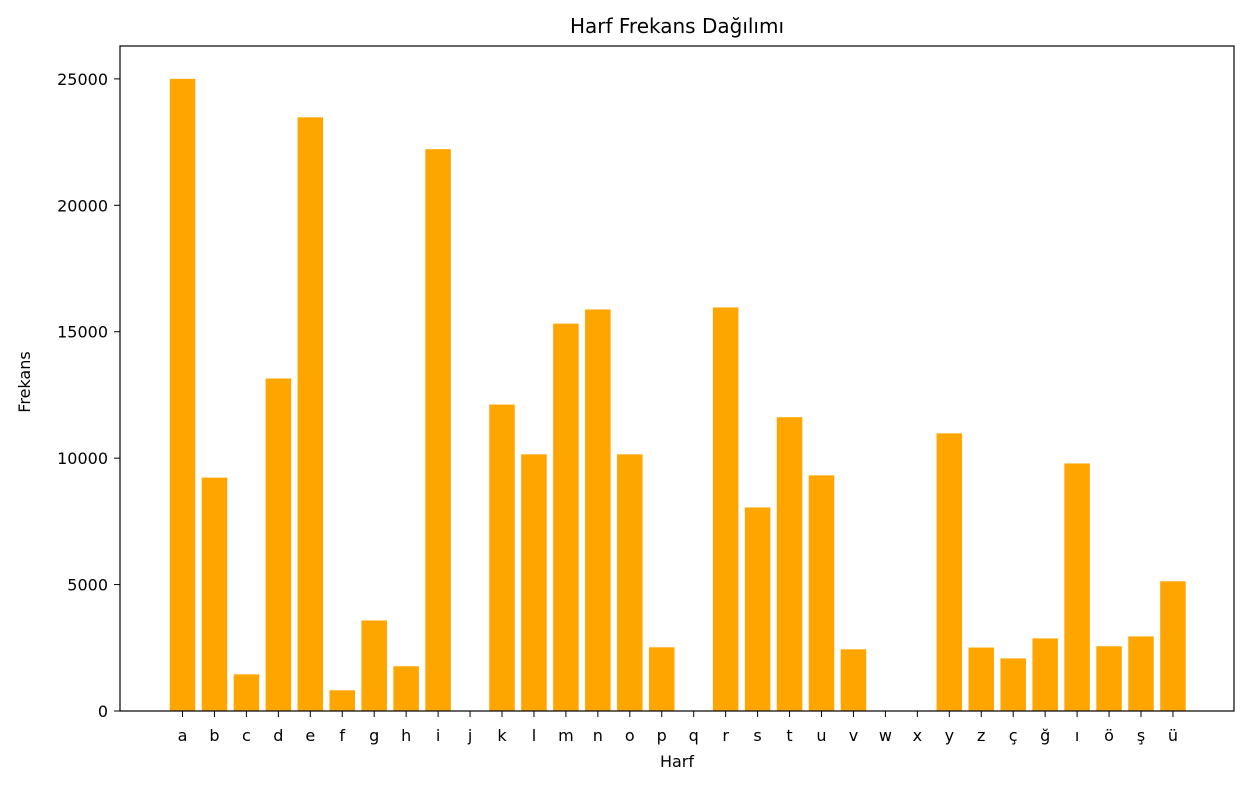  Describe the element at coordinates (677, 26) in the screenshot. I see `chart-title: Harf Frekans Dağılımı` at that location.